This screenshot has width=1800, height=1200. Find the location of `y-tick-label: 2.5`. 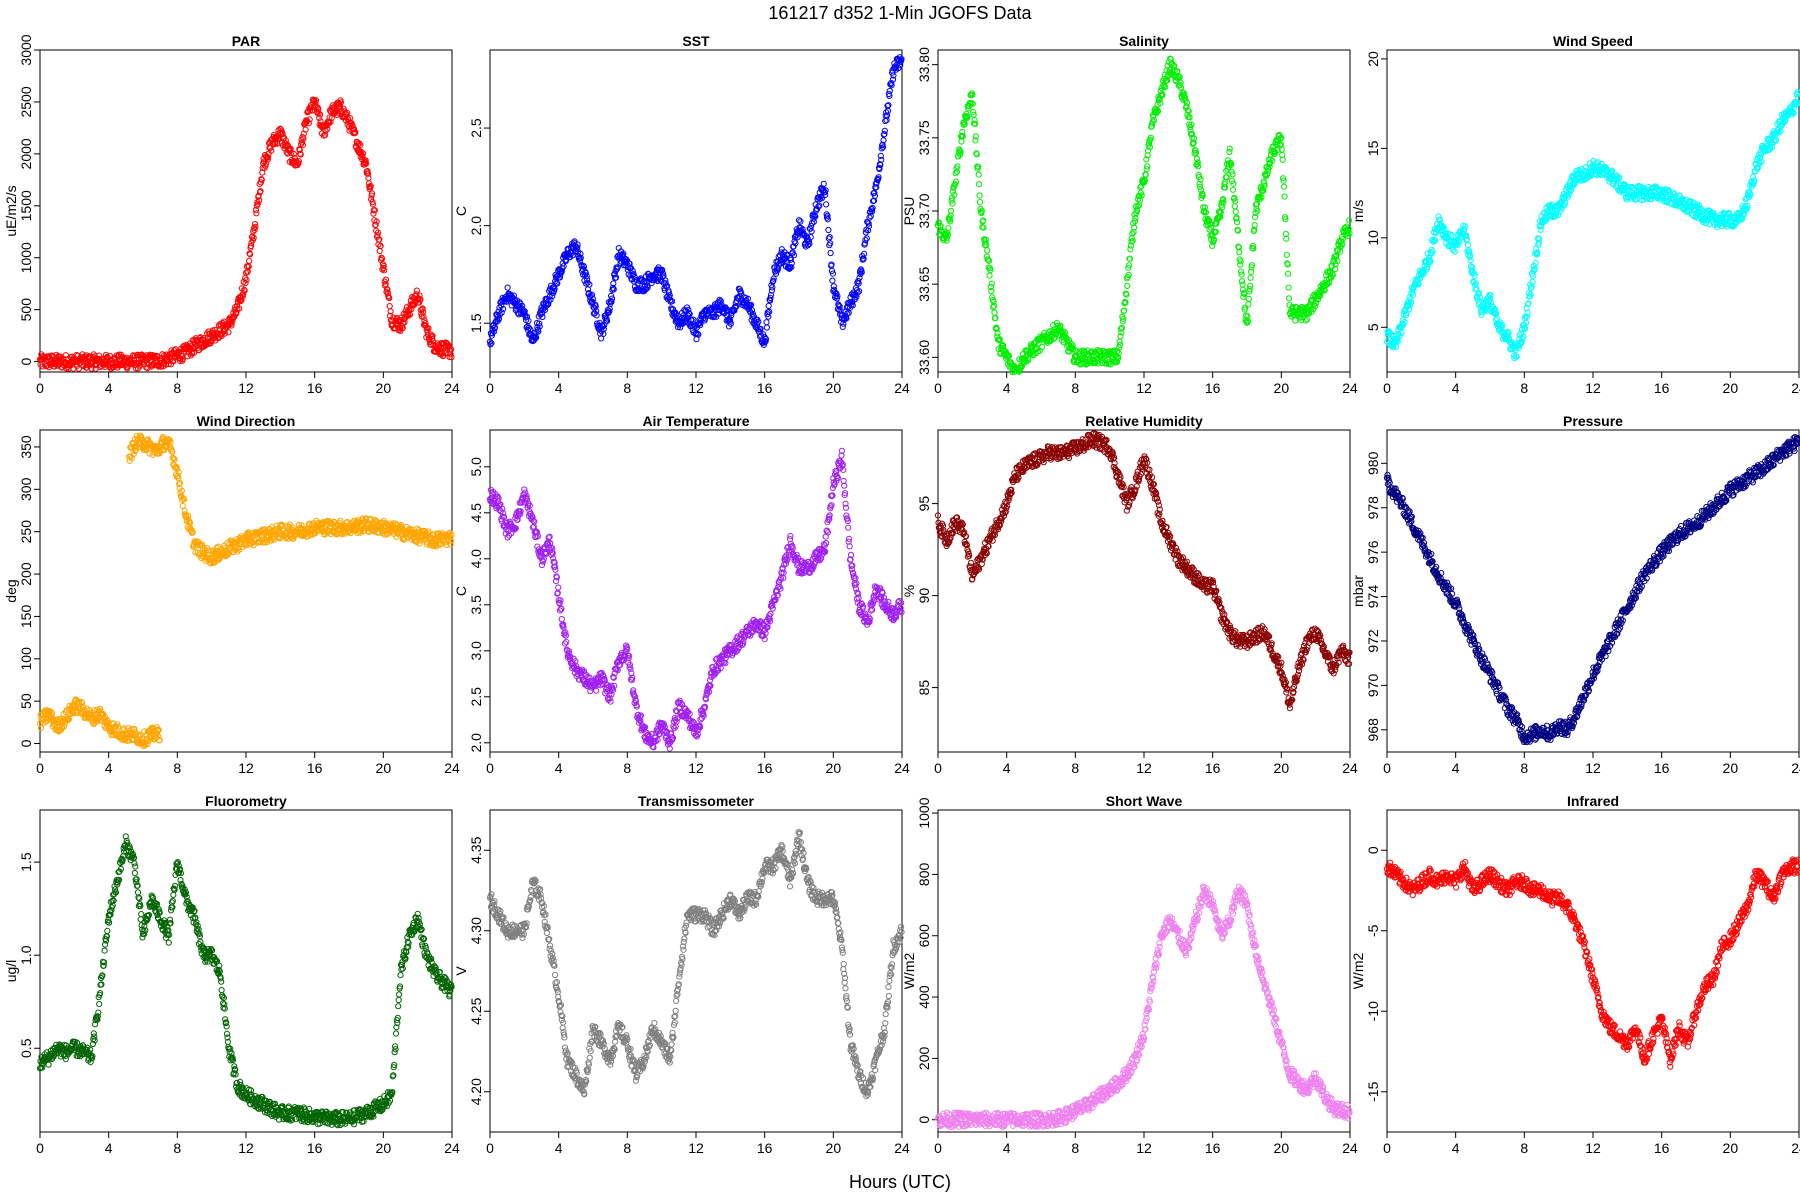

y-tick-label: 2.5 is located at coordinates (476, 128).